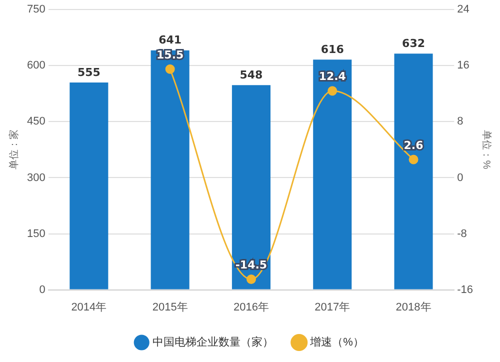 The height and width of the screenshot is (362, 500). I want to click on x-tick-label: 2015年, so click(170, 307).